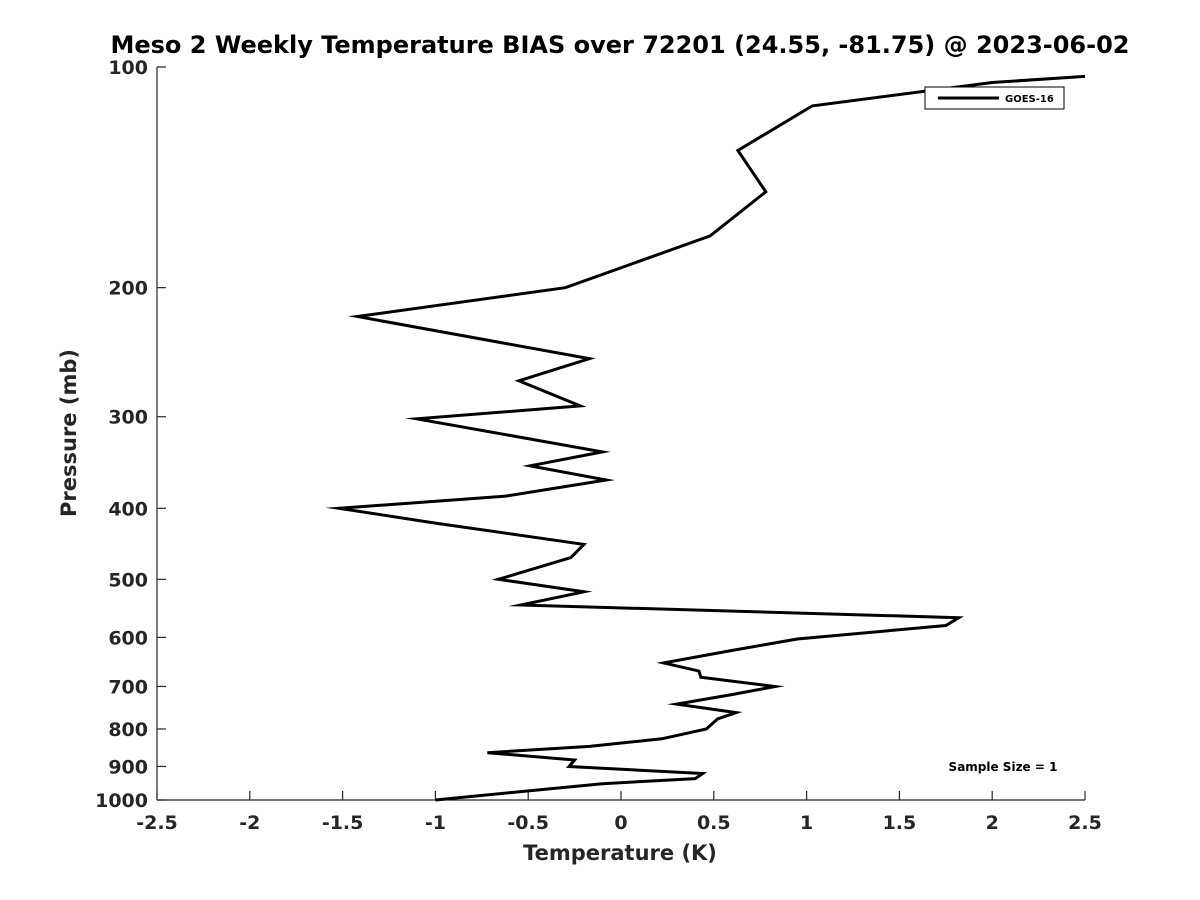 The width and height of the screenshot is (1200, 900). I want to click on y-axis-ticks: 100 200 300 400 500 600 700 800 900 1000, so click(130, 434).